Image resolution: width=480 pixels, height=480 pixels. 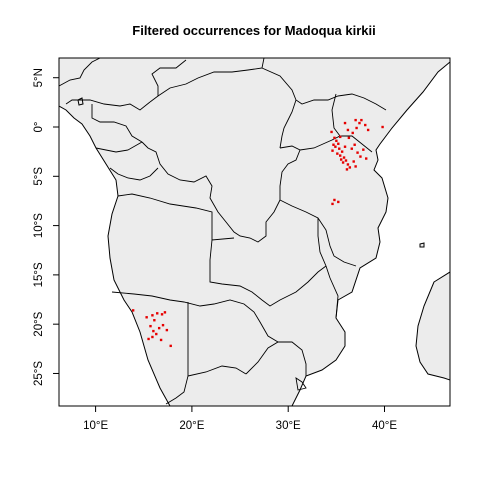 I want to click on madagascar-landmass, so click(x=432, y=326).